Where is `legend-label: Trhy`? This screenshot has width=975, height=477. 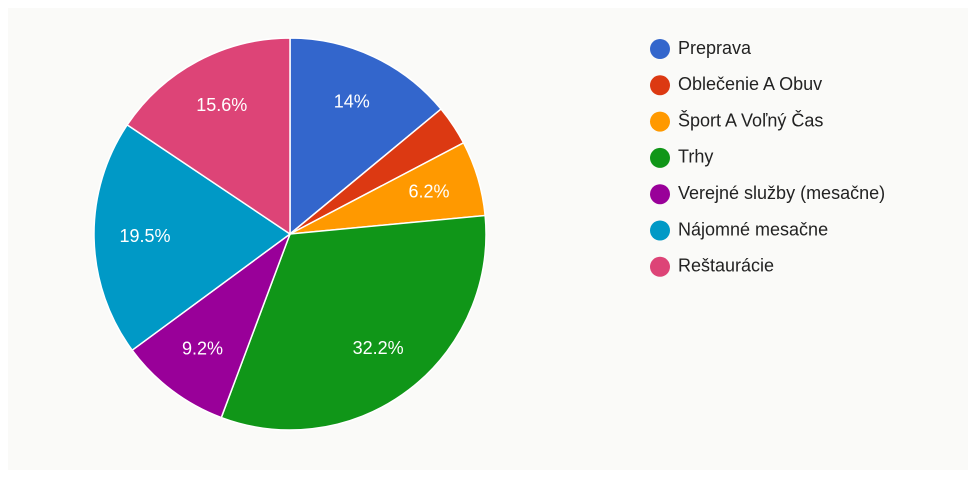 legend-label: Trhy is located at coordinates (695, 157).